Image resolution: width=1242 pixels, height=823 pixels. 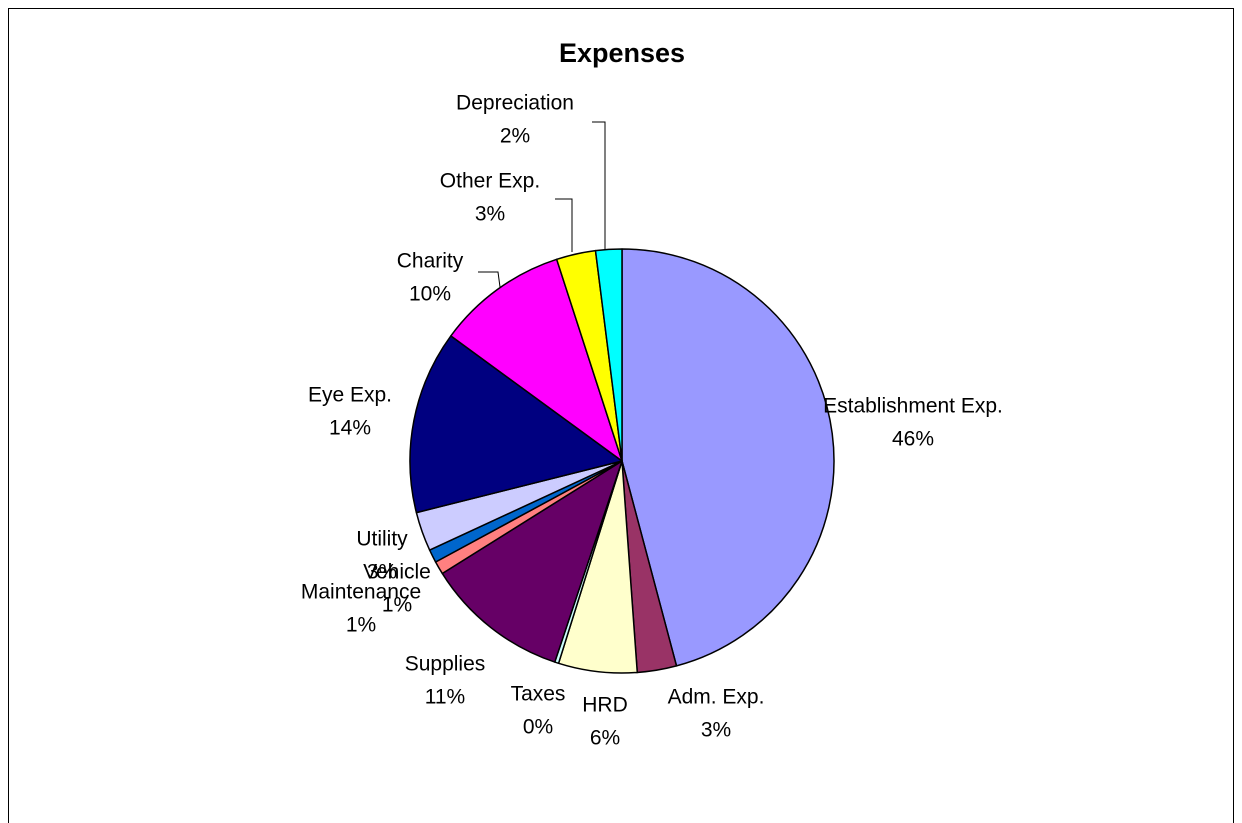 I want to click on slice-label: HRD, so click(x=605, y=705).